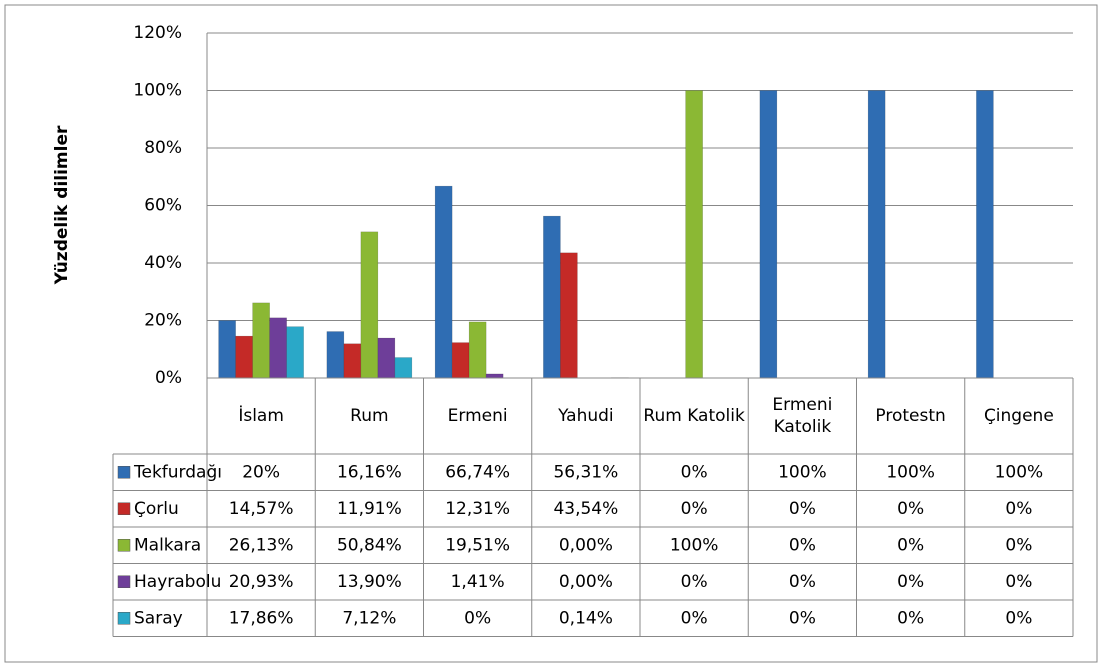 This screenshot has width=1103, height=672. Describe the element at coordinates (369, 509) in the screenshot. I see `data-label: 11,91%` at that location.